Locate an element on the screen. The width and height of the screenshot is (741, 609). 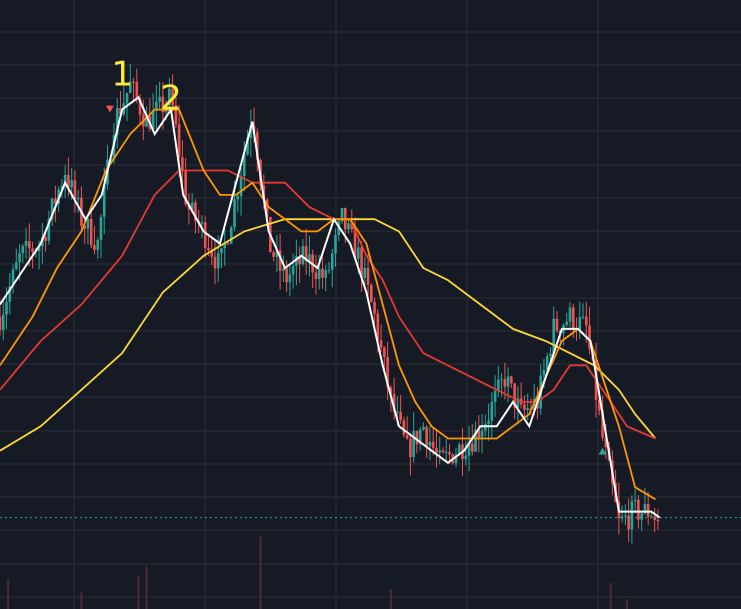
hand-annotations: 12 is located at coordinates (146, 86).